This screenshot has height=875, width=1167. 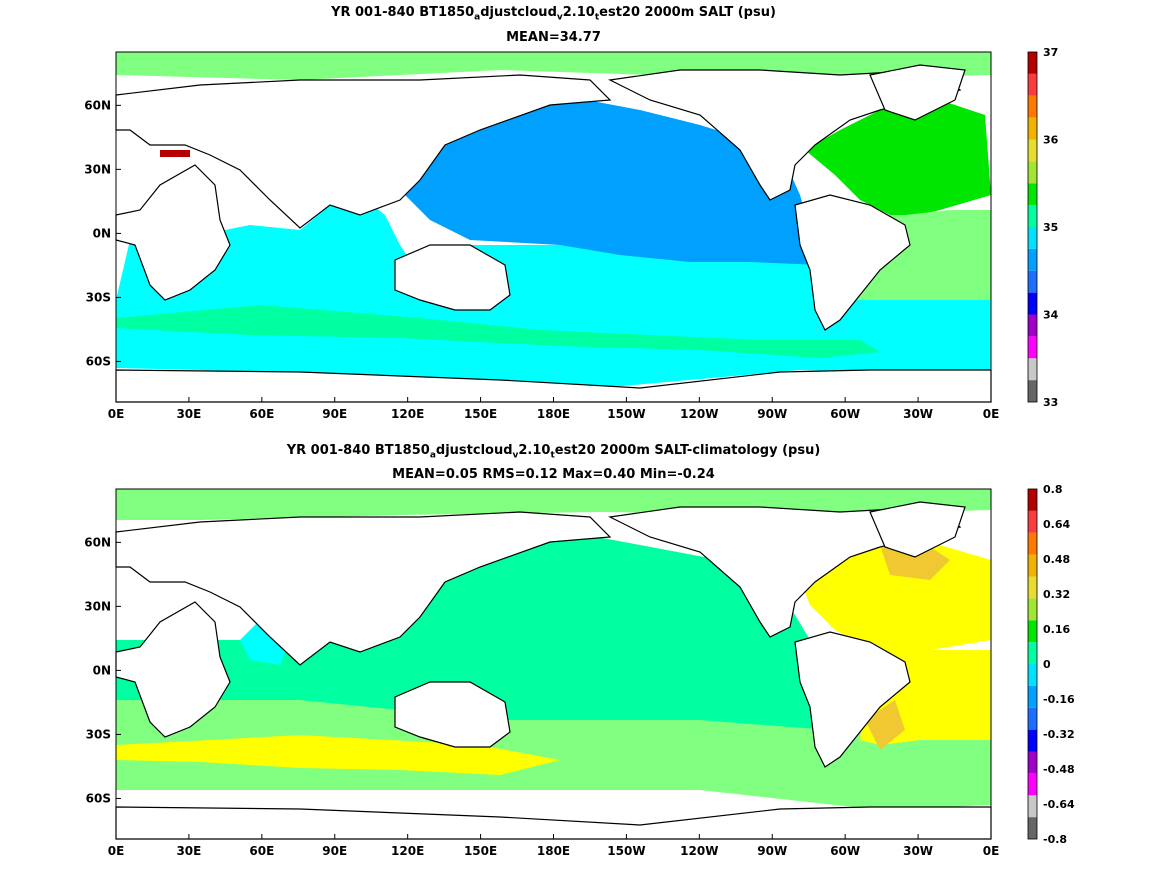 I want to click on top-colorbar-label: 37, so click(x=1050, y=52).